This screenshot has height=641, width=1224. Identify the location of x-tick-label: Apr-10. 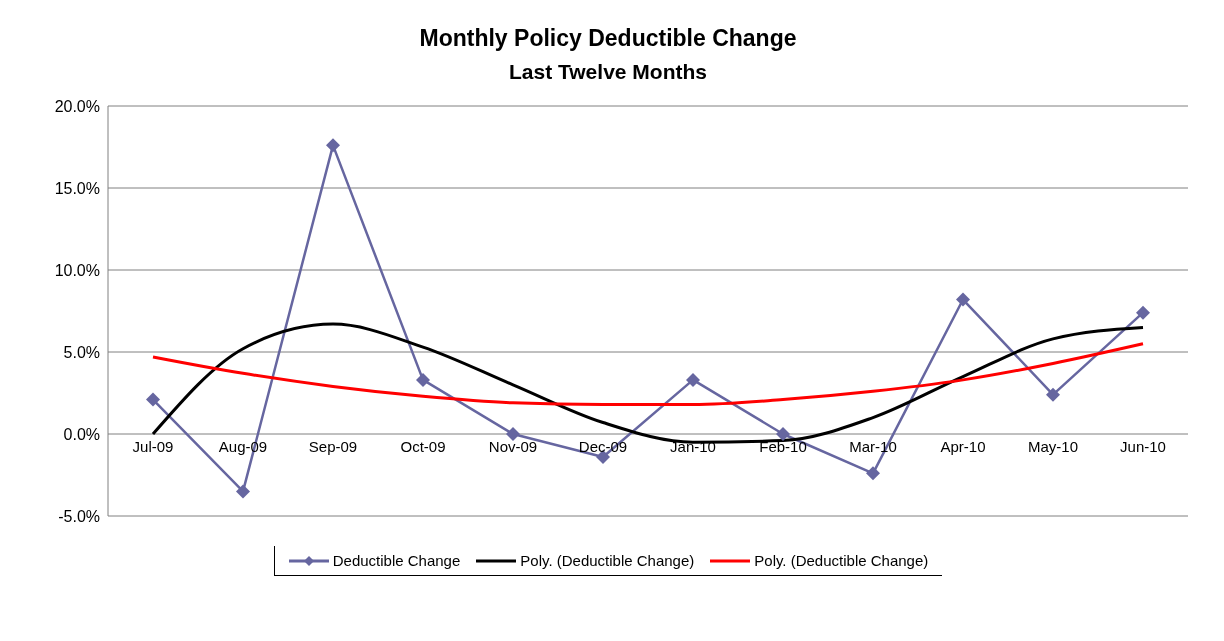
(963, 446).